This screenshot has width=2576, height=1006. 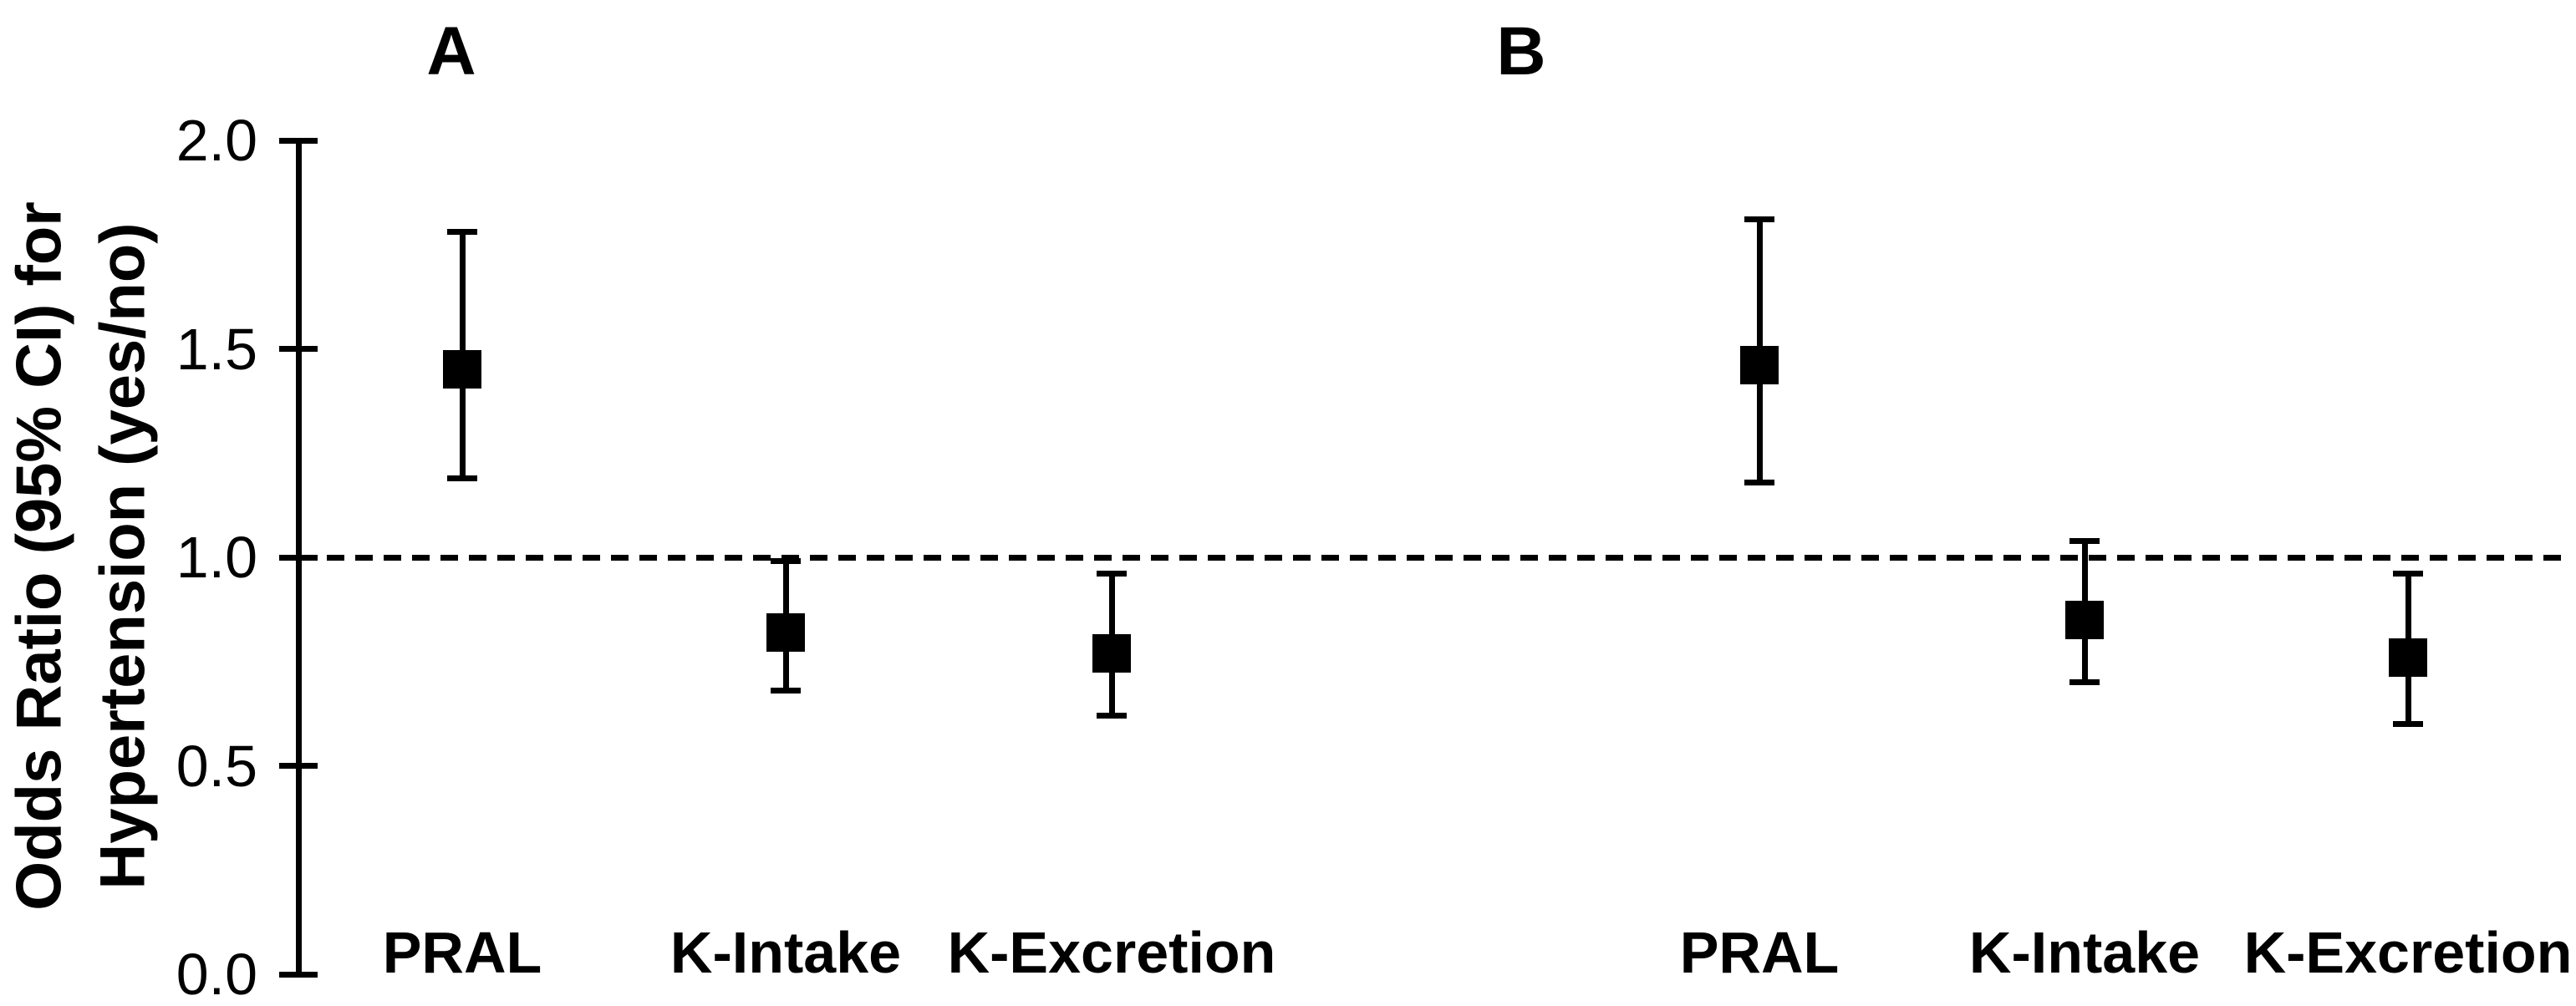 I want to click on ci-upper-cap-a-pral, so click(x=462, y=232).